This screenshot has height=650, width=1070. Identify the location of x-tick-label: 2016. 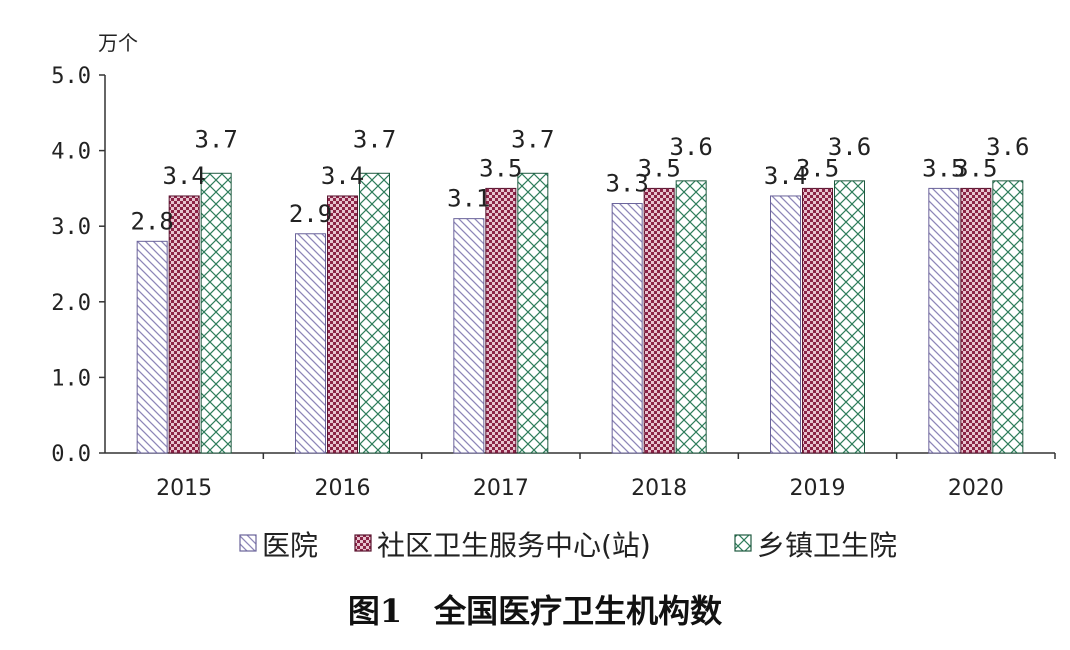
(343, 488).